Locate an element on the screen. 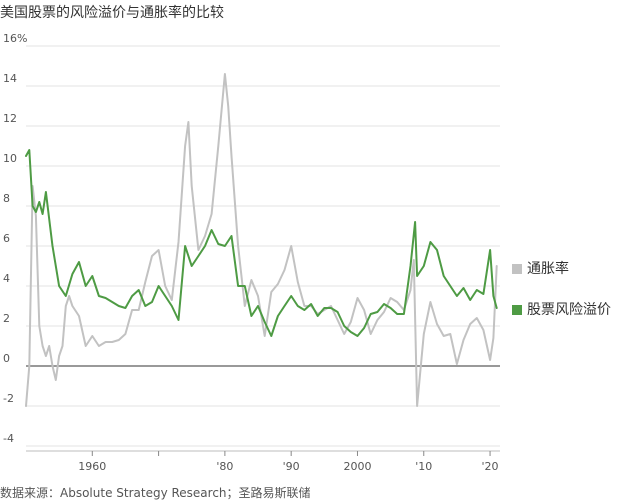  chart-title: 美国股票的风险溢价与通胀率的比较 is located at coordinates (112, 13).